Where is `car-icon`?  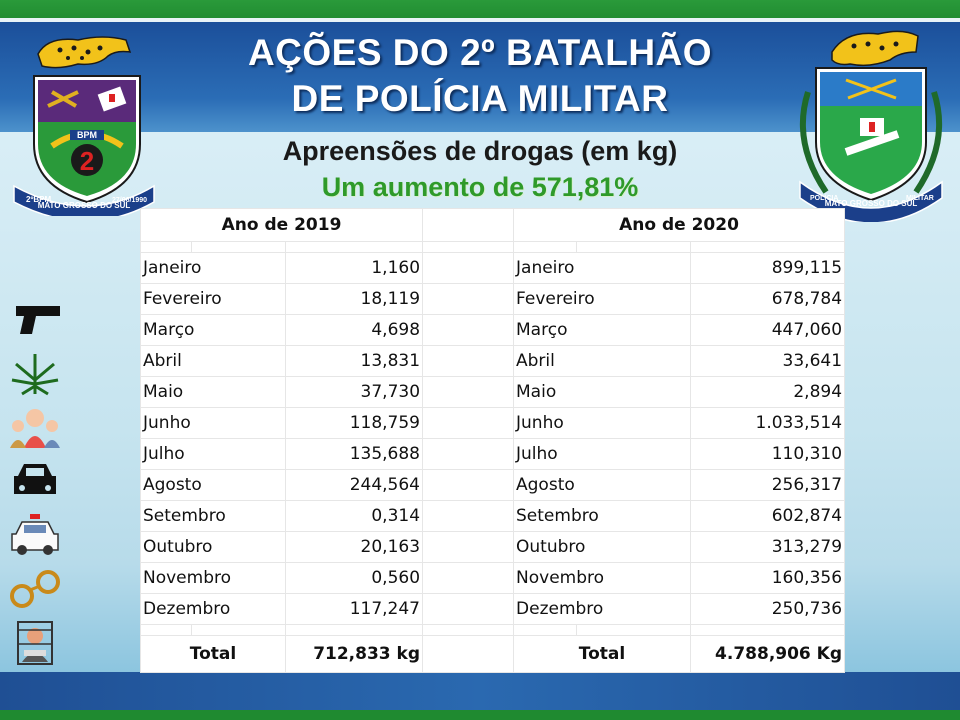 car-icon is located at coordinates (35, 479).